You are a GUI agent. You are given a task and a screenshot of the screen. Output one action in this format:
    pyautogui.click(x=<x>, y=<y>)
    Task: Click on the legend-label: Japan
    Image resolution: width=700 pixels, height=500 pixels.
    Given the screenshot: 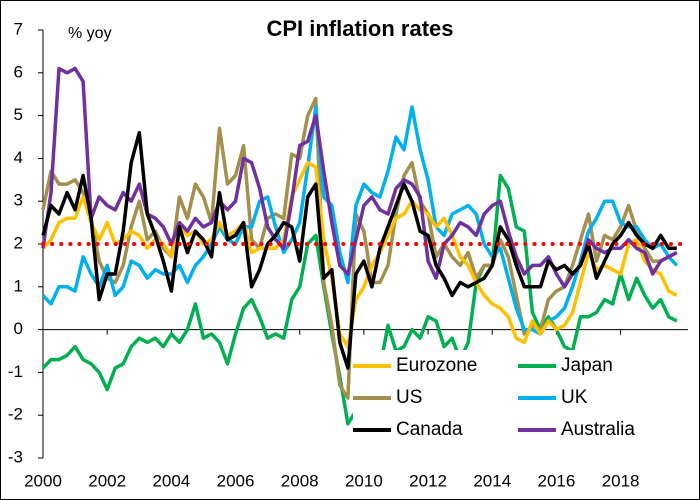 What is the action you would take?
    pyautogui.click(x=587, y=365)
    